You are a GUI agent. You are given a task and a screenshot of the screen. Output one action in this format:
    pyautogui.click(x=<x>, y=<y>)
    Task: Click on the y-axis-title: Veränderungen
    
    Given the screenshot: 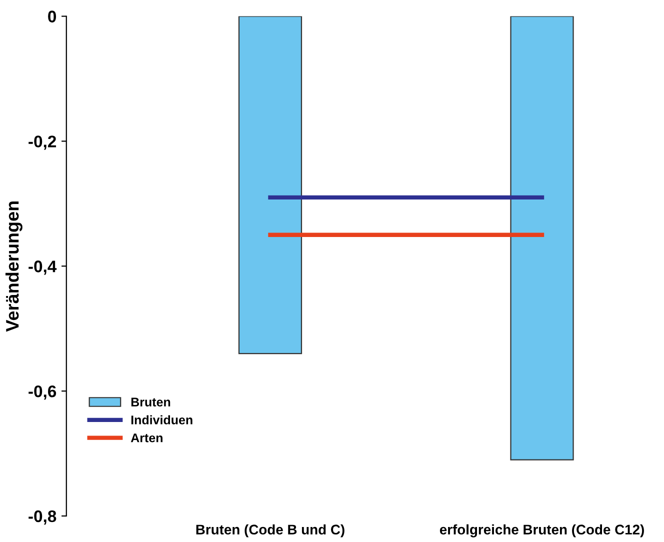 What is the action you would take?
    pyautogui.click(x=13, y=267)
    